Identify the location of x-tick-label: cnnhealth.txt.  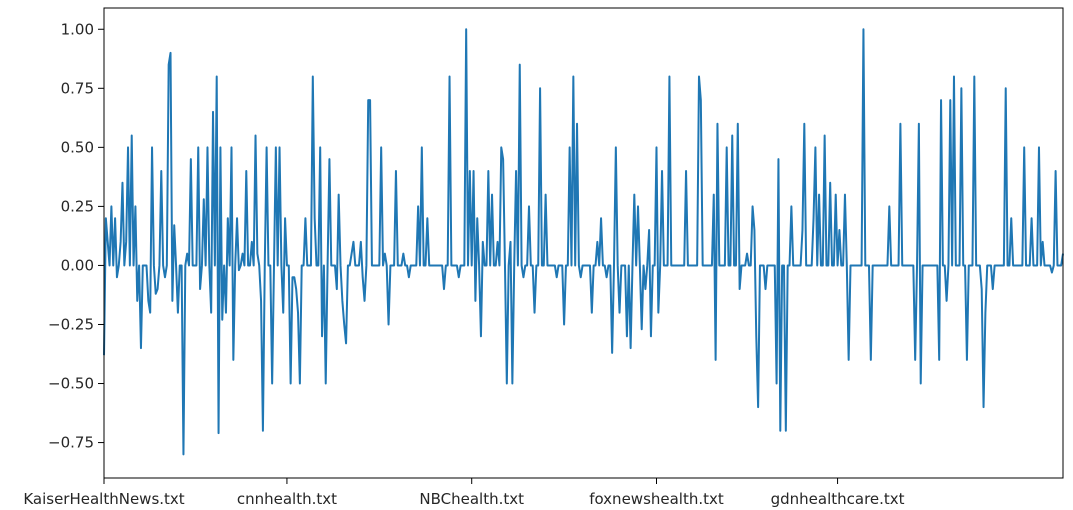
(287, 499).